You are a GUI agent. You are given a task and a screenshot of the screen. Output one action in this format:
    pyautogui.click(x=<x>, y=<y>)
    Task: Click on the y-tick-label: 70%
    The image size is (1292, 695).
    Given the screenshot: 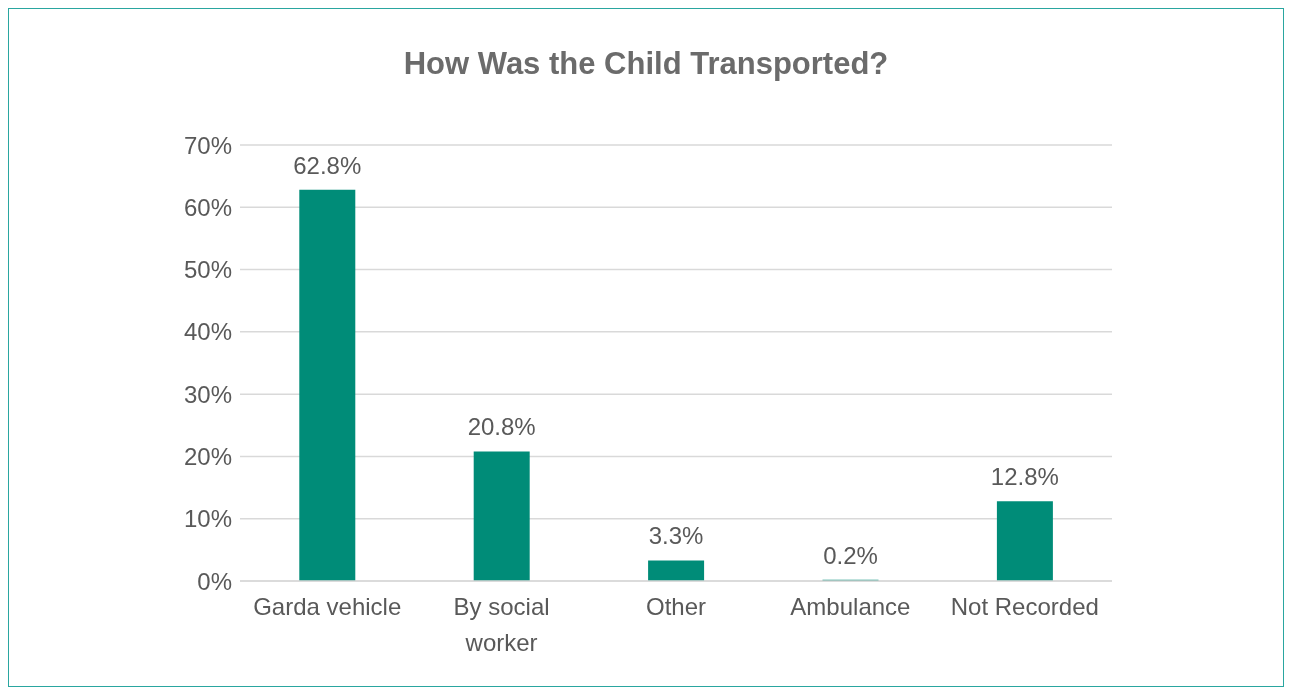 What is the action you would take?
    pyautogui.click(x=207, y=145)
    